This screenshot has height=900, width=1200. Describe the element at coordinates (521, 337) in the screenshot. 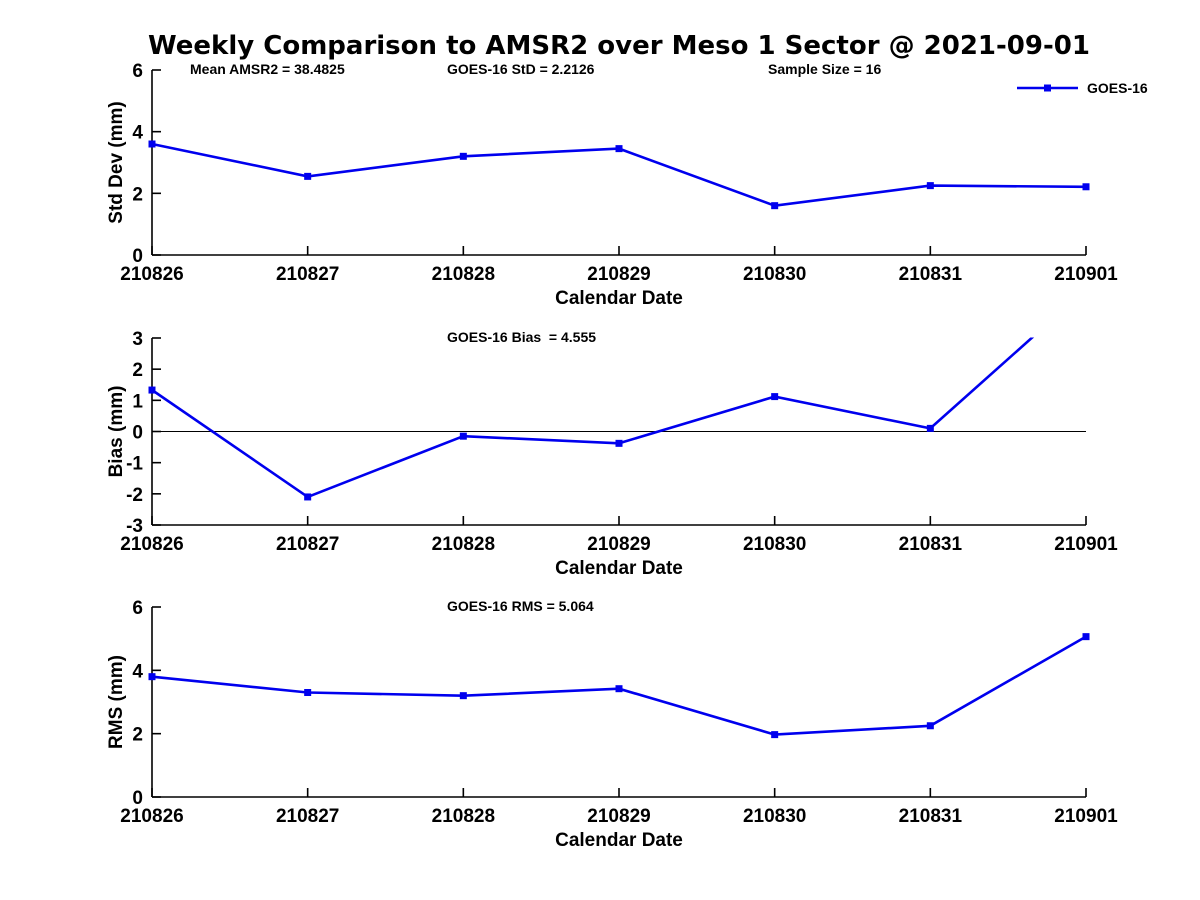

I see `annotation: GOES-16 Bias = 4.555` at that location.